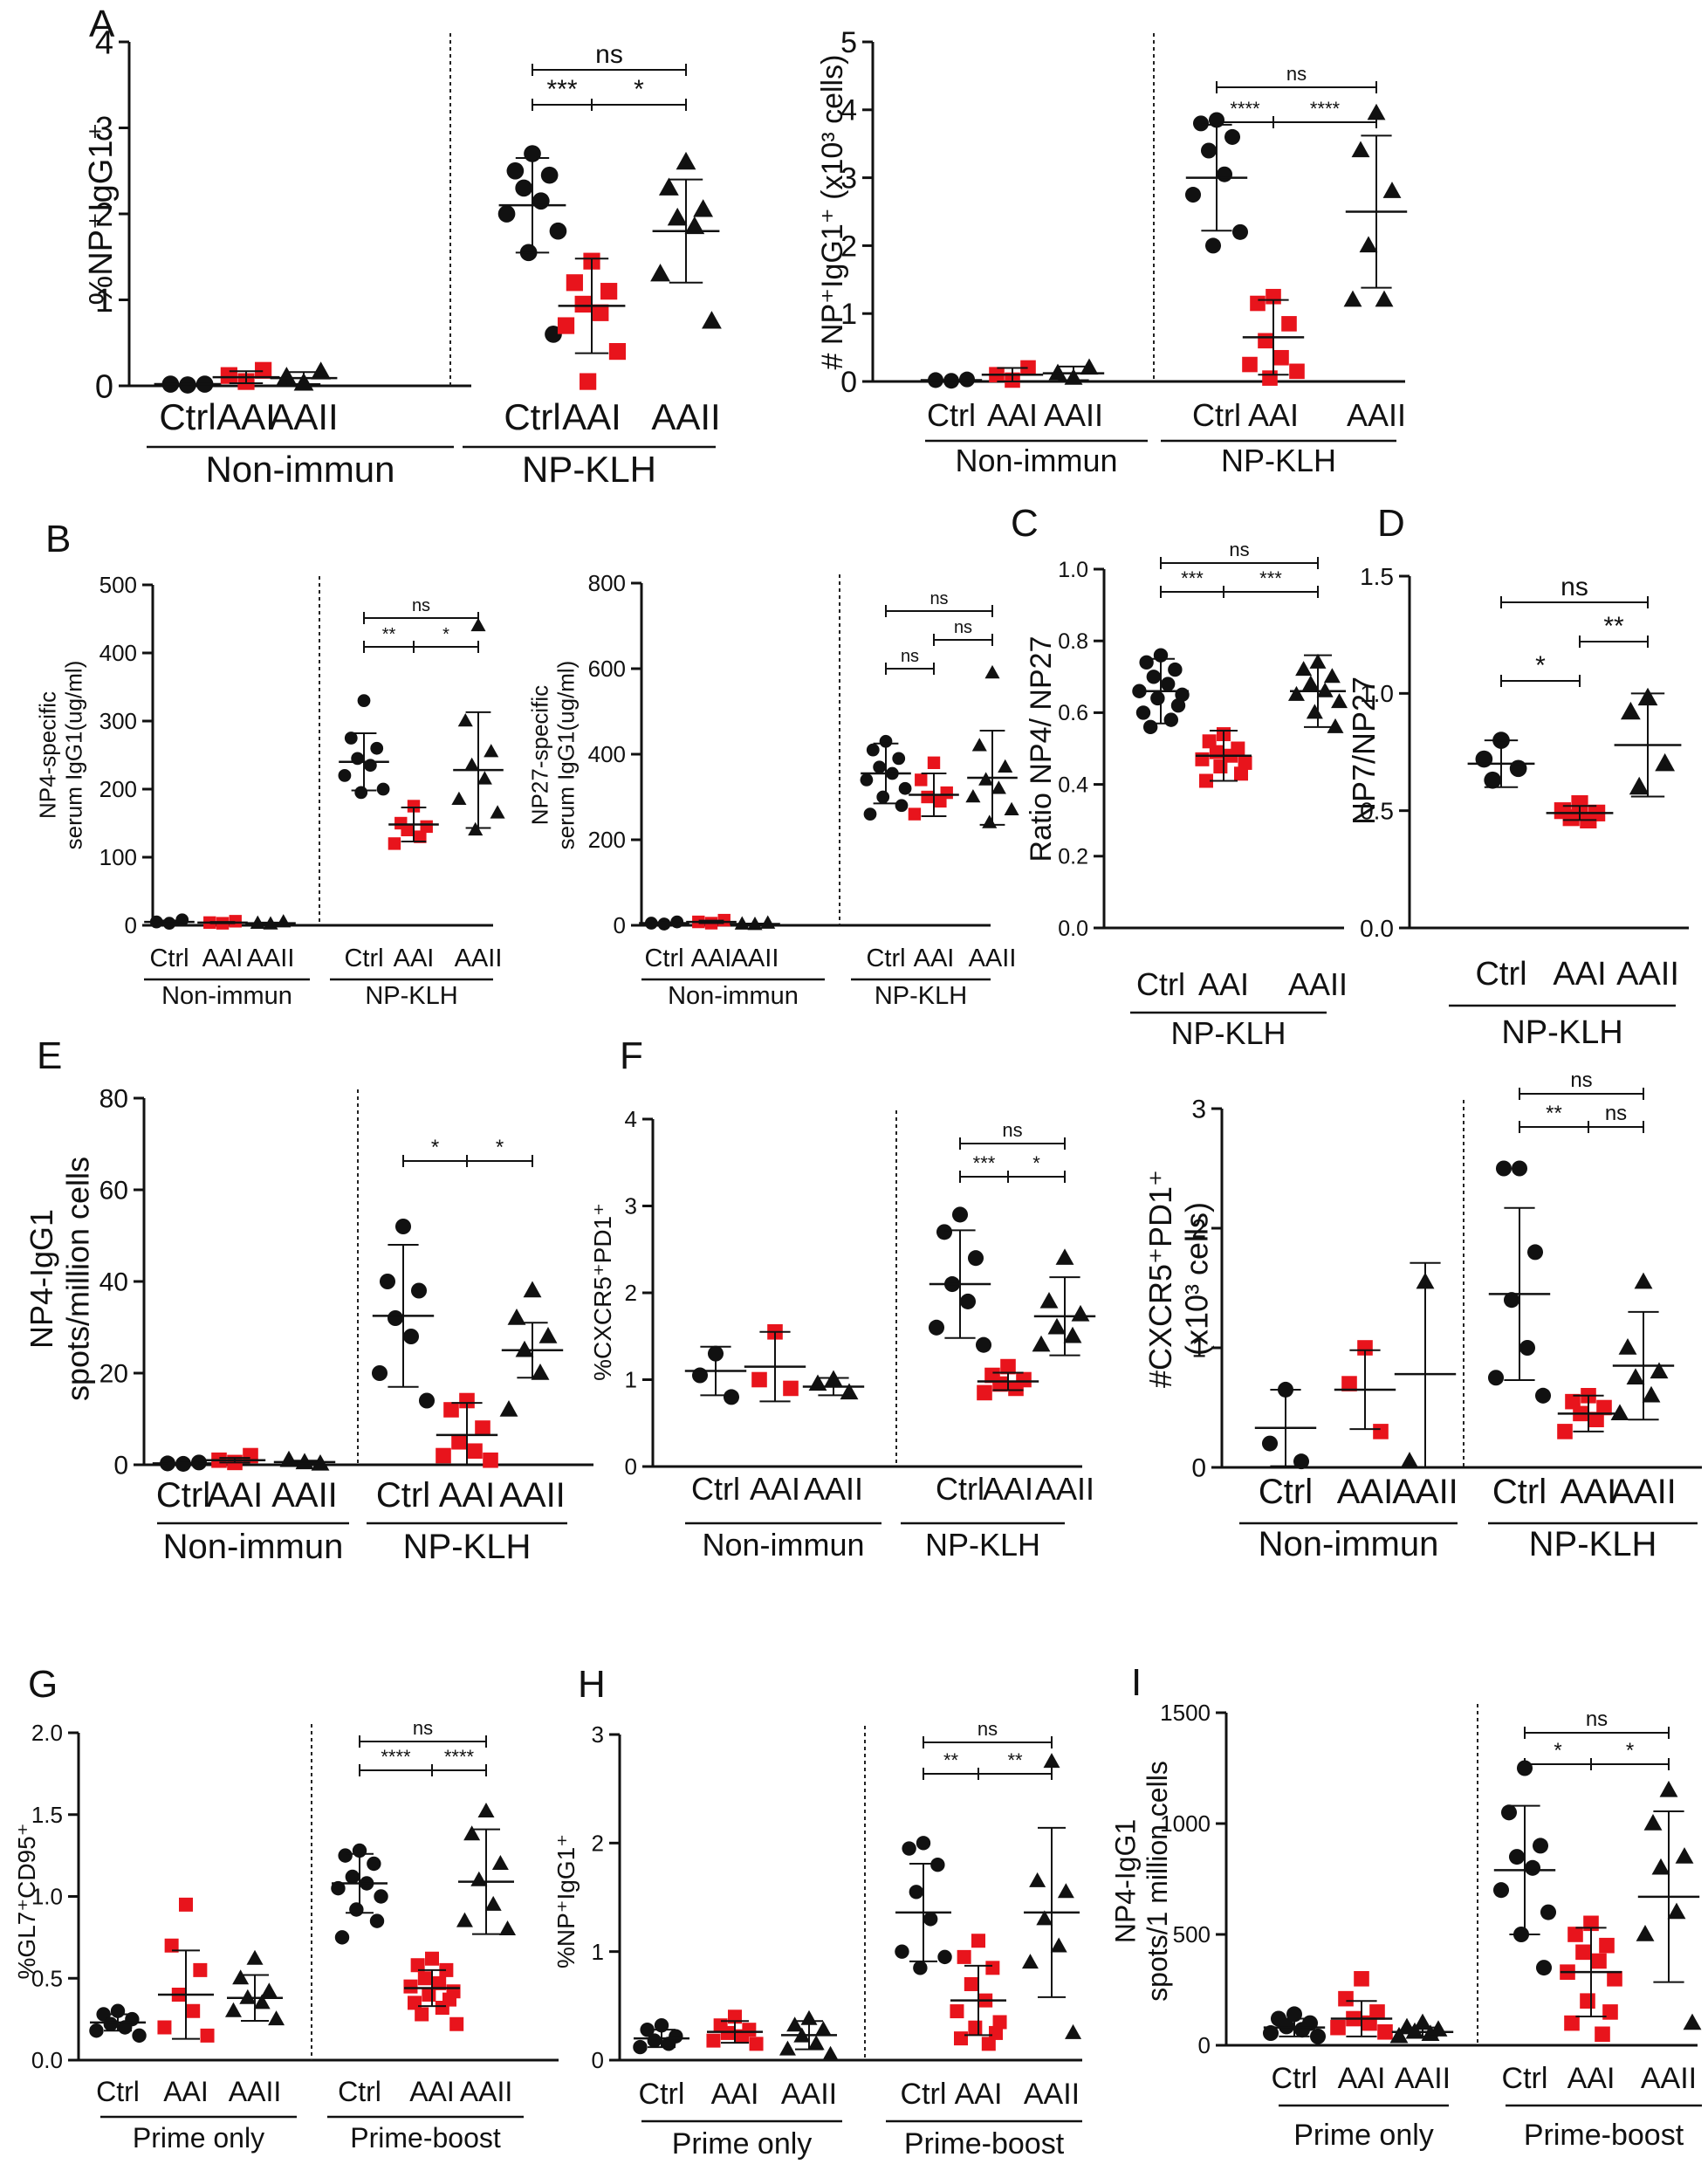 The width and height of the screenshot is (1708, 2164). Describe the element at coordinates (1136, 1682) in the screenshot. I see `panel-letter: I` at that location.